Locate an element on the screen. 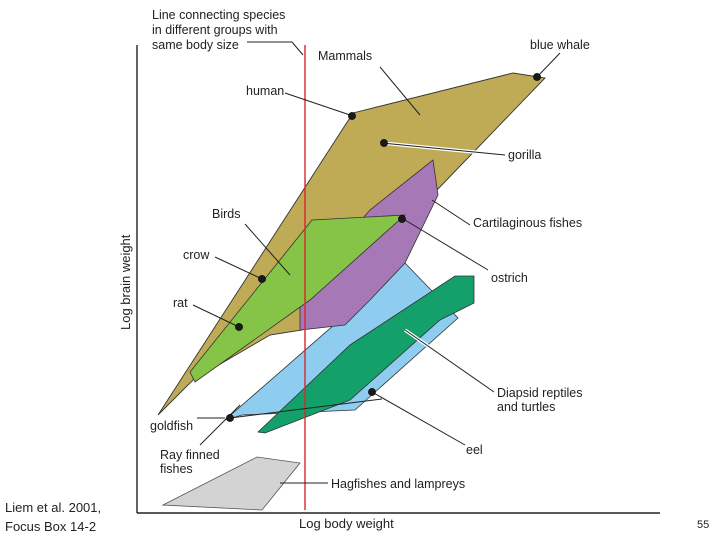 Image resolution: width=720 pixels, height=540 pixels. label-birds: Birds is located at coordinates (226, 214).